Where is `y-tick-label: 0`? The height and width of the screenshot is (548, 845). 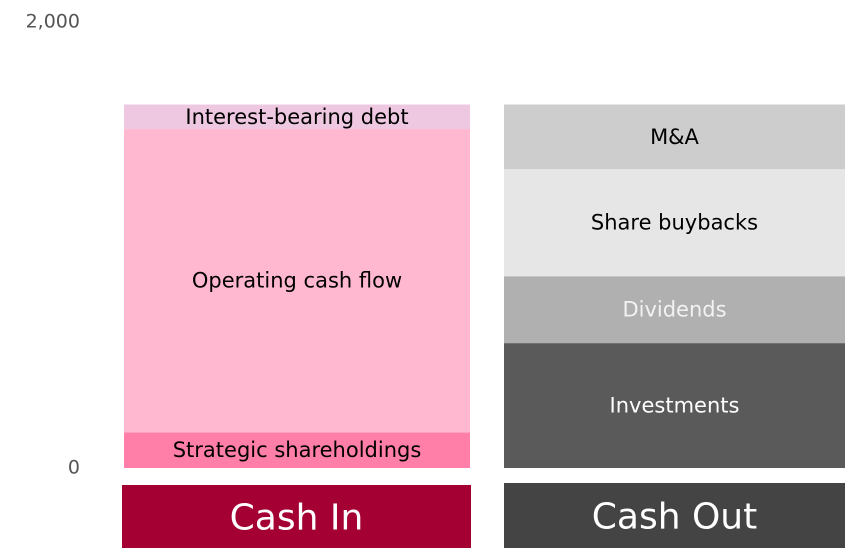 y-tick-label: 0 is located at coordinates (74, 468).